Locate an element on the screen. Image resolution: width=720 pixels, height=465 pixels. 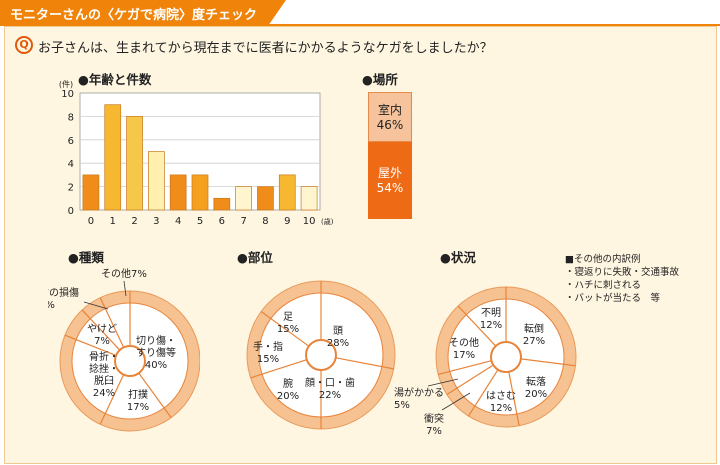
slice-label: その他 is located at coordinates (464, 342).